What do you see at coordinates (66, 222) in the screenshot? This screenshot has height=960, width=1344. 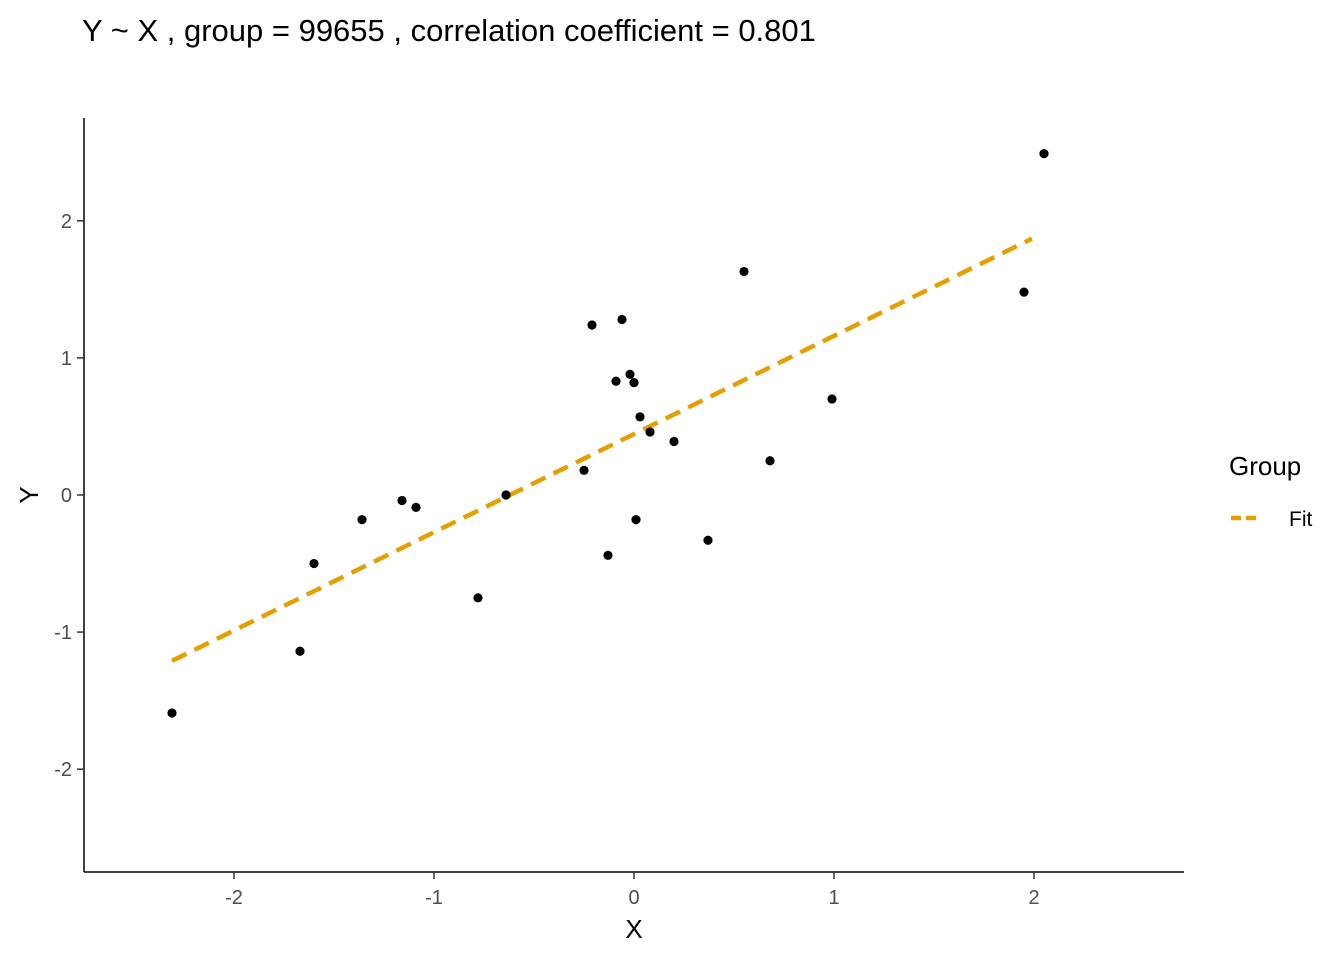 I see `y-tick-label: 2` at bounding box center [66, 222].